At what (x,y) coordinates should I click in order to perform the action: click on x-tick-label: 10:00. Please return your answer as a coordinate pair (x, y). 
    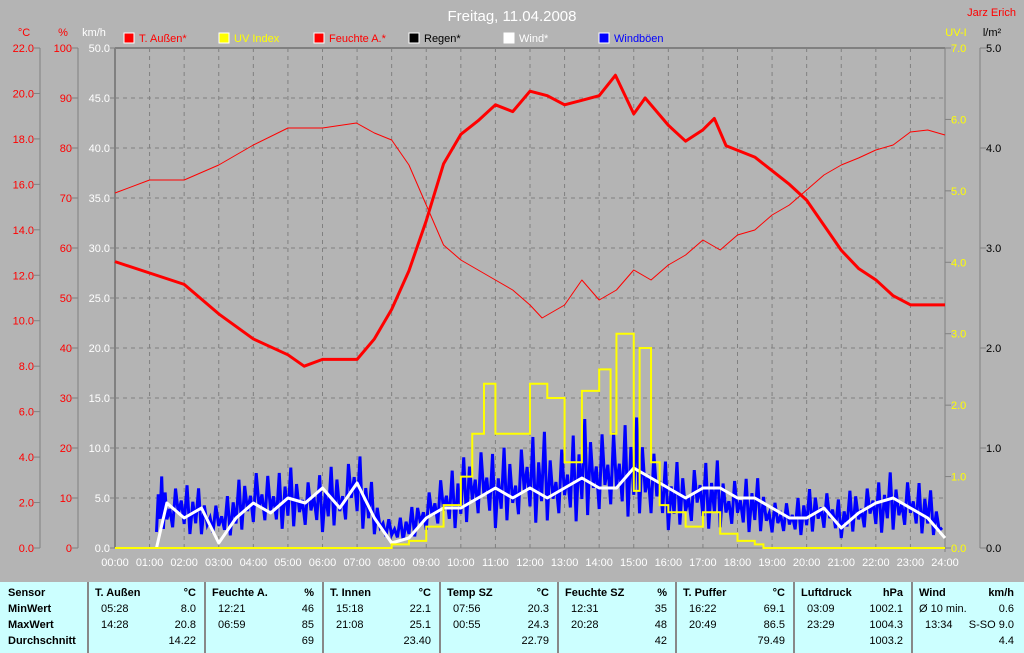
    Looking at the image, I should click on (461, 563).